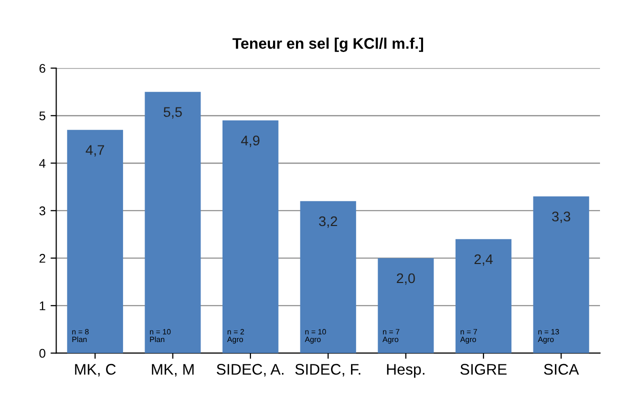 The image size is (625, 413). Describe the element at coordinates (328, 45) in the screenshot. I see `chart-title: Teneur en sel [g KCl/l m.f.]` at that location.